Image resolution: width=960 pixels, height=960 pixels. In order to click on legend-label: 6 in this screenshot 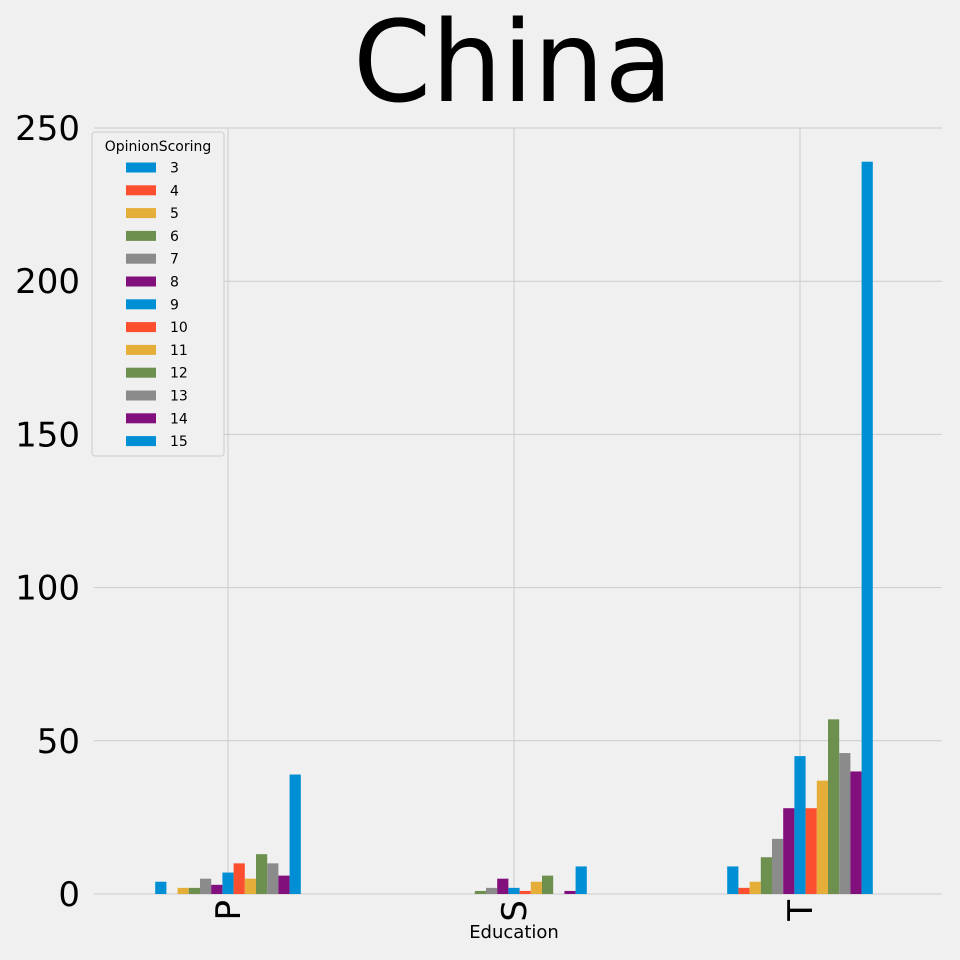, I will do `click(174, 237)`.